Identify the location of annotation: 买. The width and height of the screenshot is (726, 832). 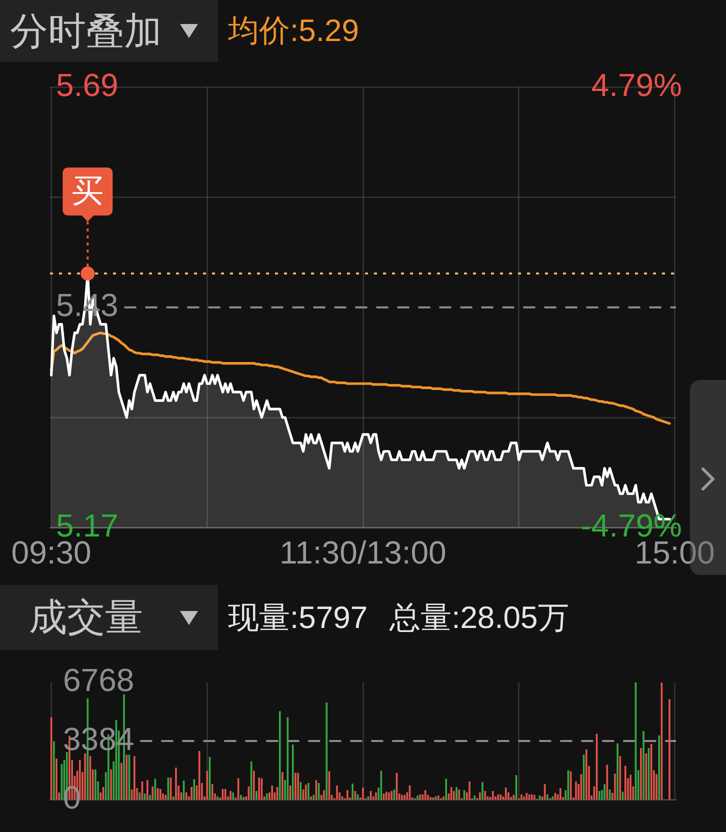
(88, 190).